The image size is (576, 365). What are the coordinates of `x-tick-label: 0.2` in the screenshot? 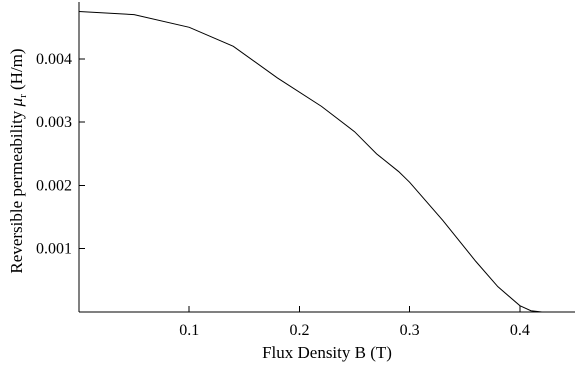 It's located at (299, 330).